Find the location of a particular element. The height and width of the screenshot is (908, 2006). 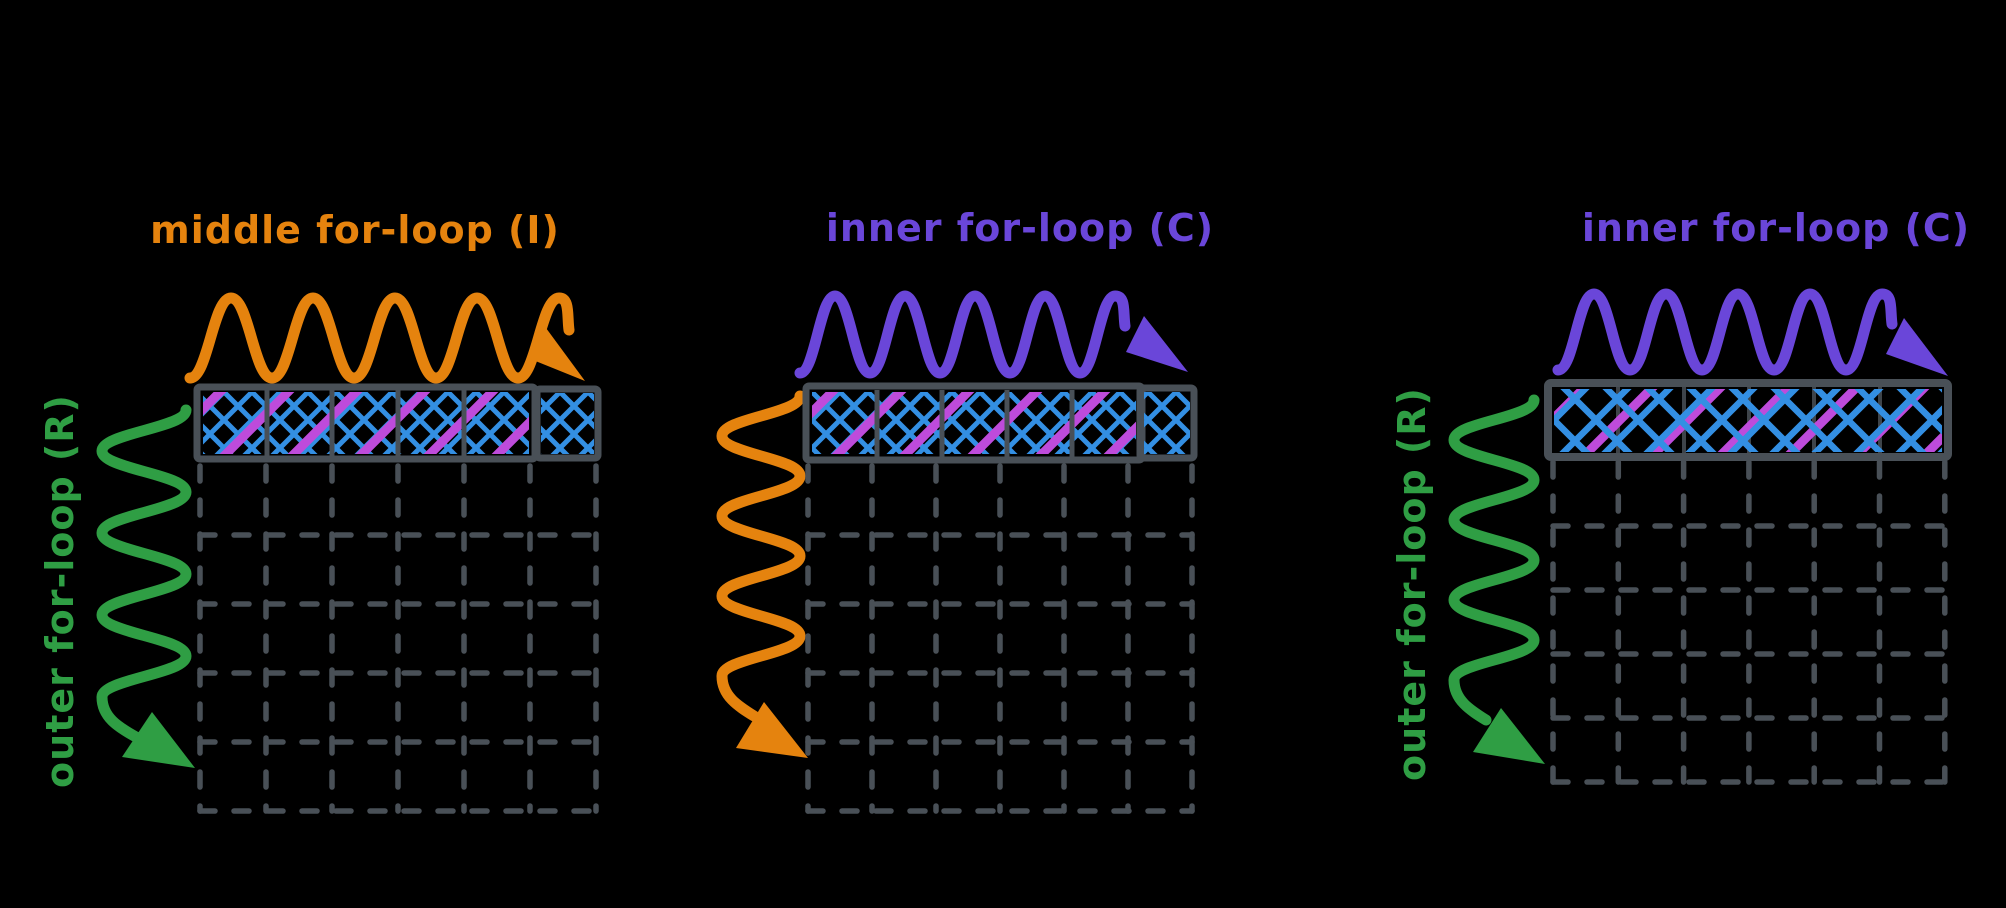

panel1-row-dividers is located at coordinates (365, 424).